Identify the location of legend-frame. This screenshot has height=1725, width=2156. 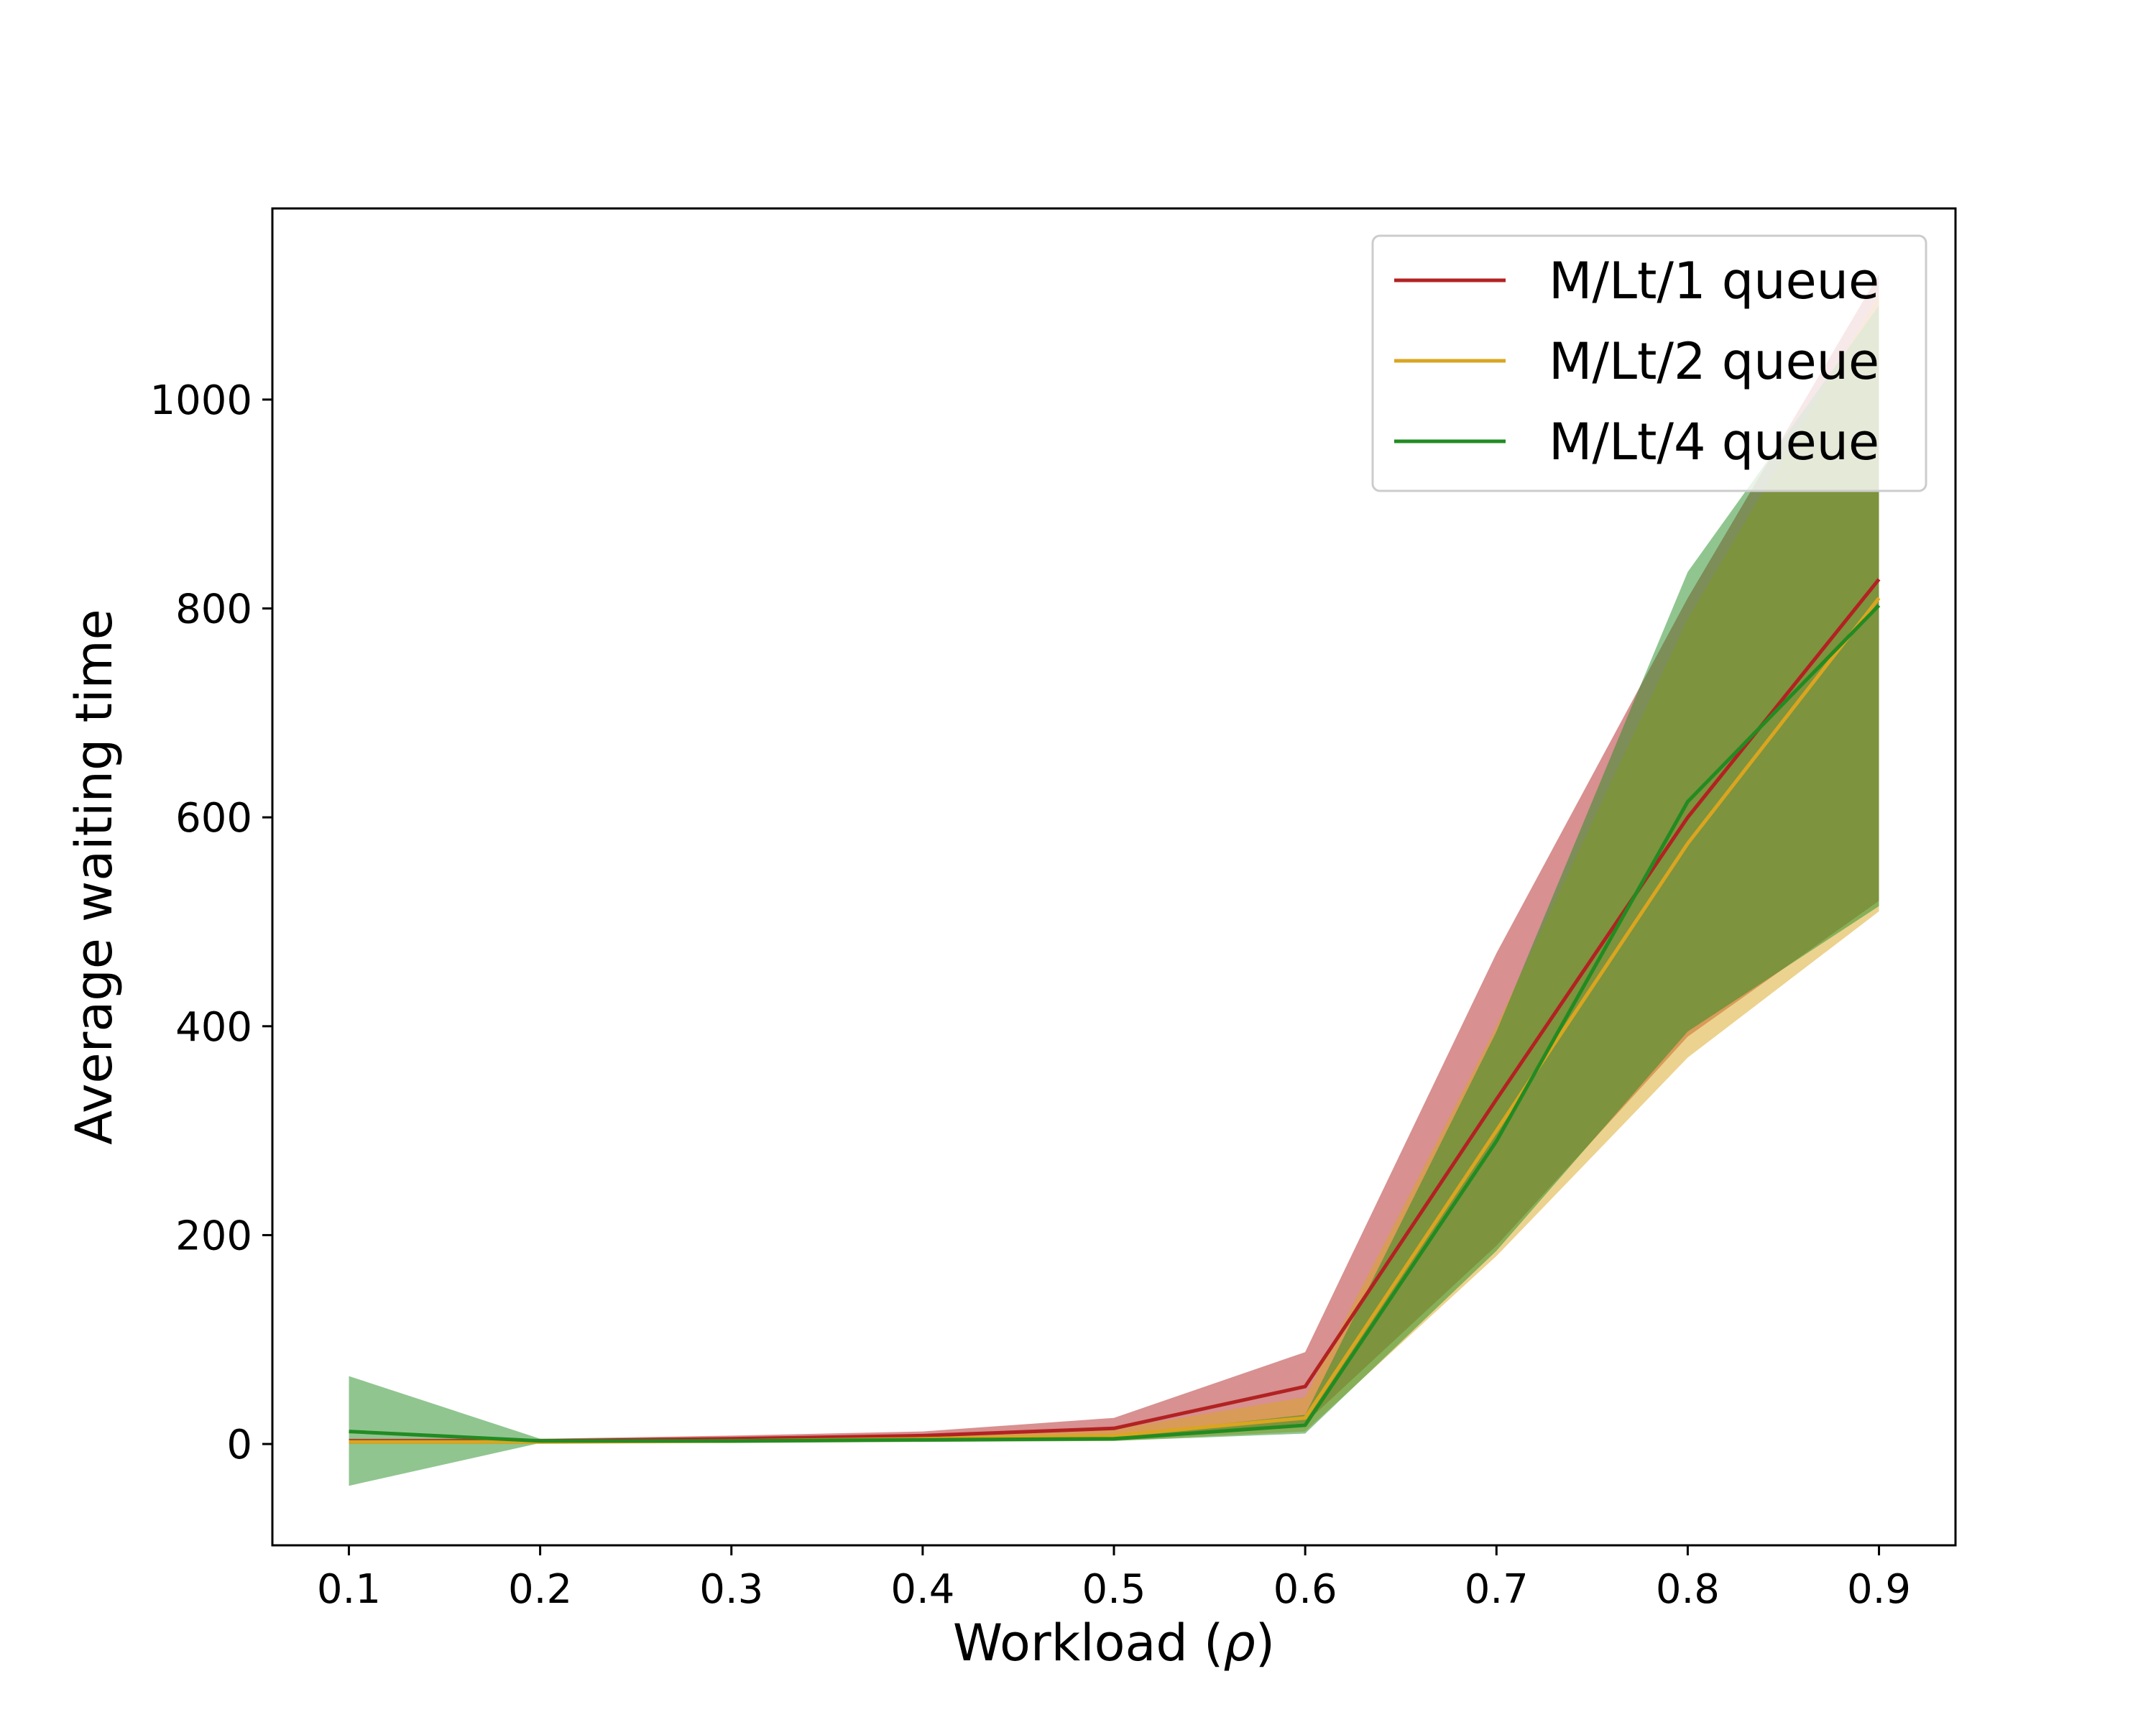
(1649, 363).